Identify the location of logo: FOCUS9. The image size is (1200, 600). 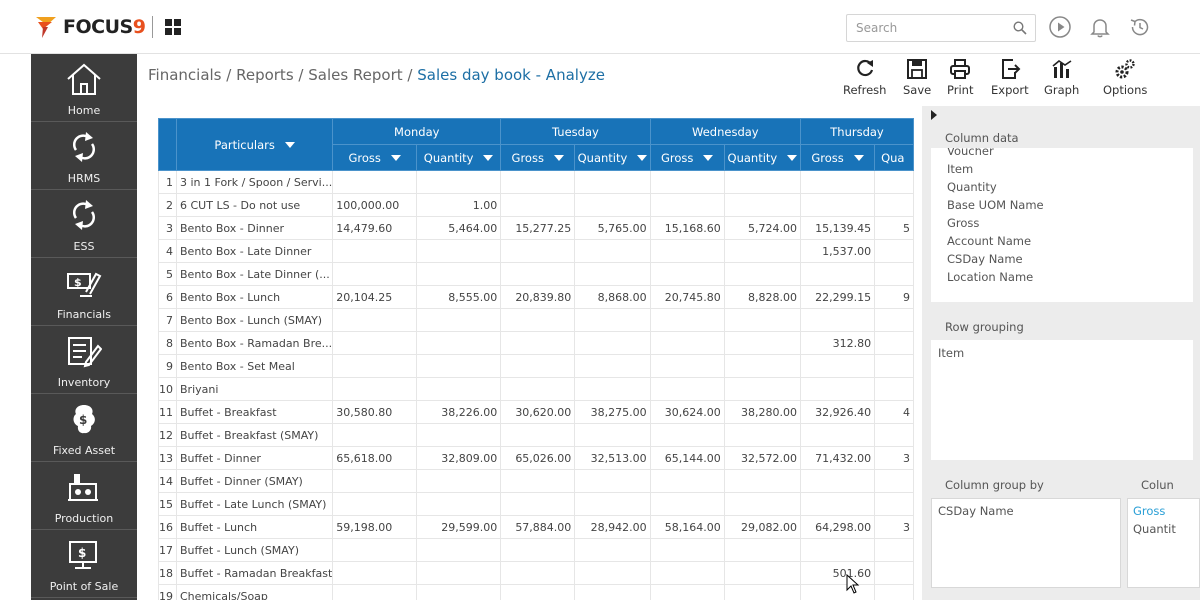
(90, 27).